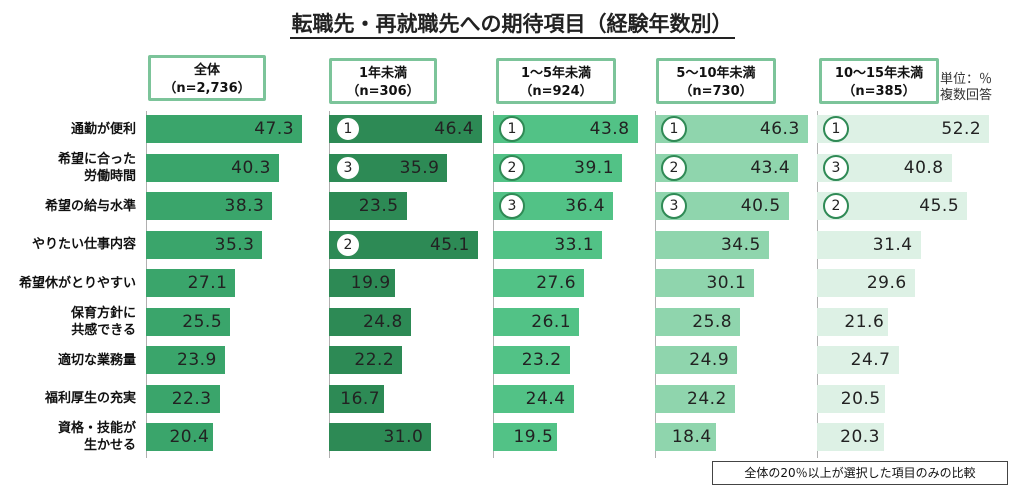 The image size is (1024, 491). Describe the element at coordinates (716, 91) in the screenshot. I see `column-sample-size: （n=730）` at that location.